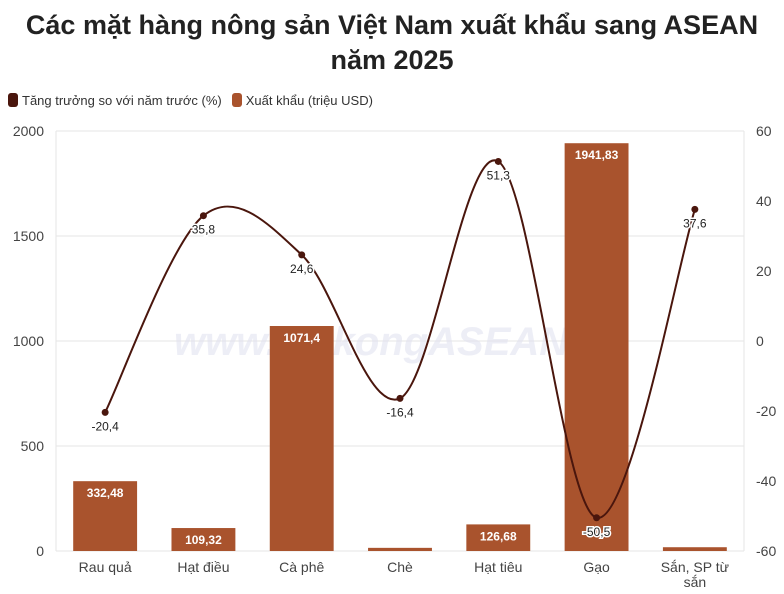  I want to click on x-tick-label: Sắn, SP từ sắn, so click(695, 574).